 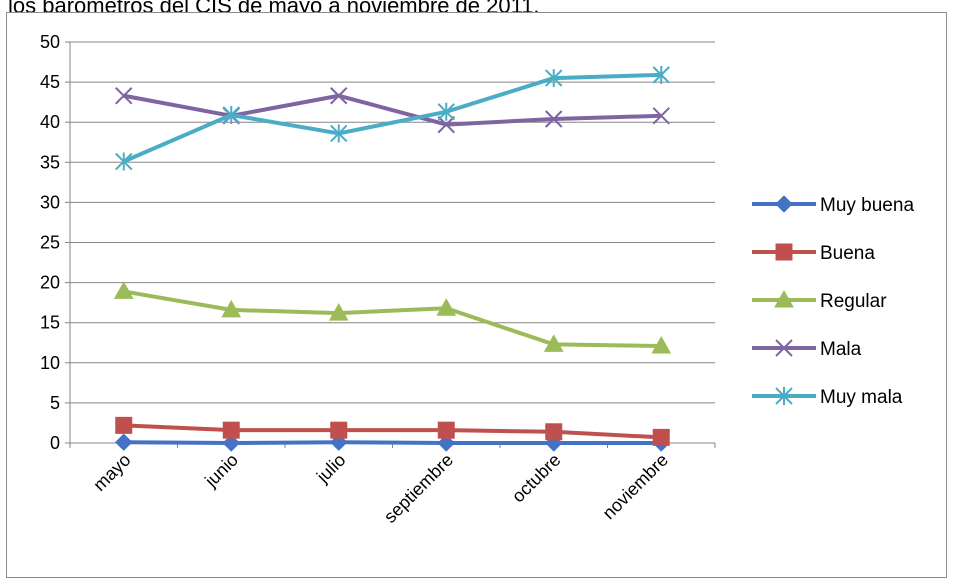 I want to click on series-buena, so click(x=392, y=431).